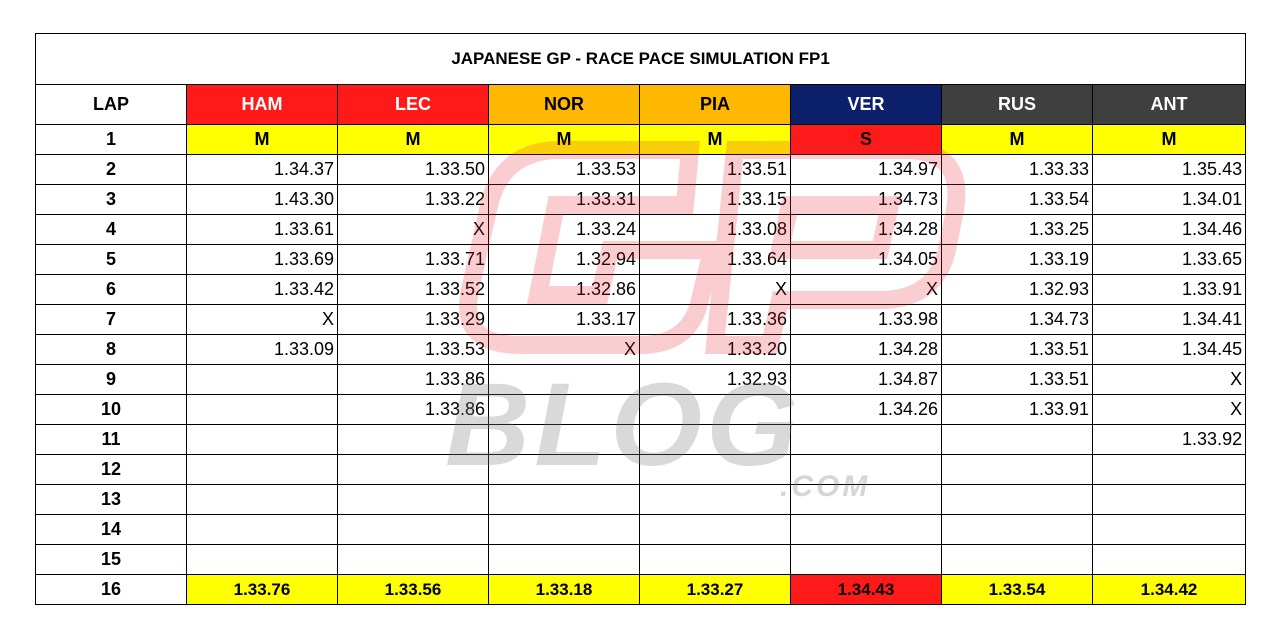 This screenshot has height=643, width=1280. What do you see at coordinates (111, 559) in the screenshot?
I see `lap-number: 15` at bounding box center [111, 559].